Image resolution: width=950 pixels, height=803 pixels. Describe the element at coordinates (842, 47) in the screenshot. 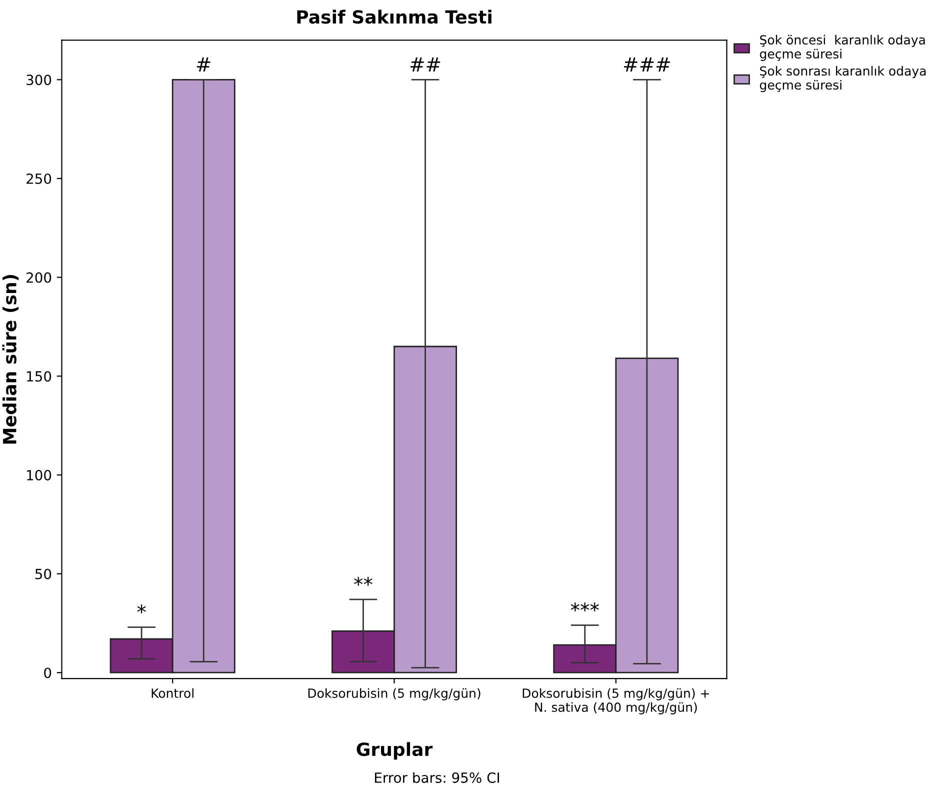

I see `legend-label: Şok öncesi karanlık odaya geçme süresi` at that location.